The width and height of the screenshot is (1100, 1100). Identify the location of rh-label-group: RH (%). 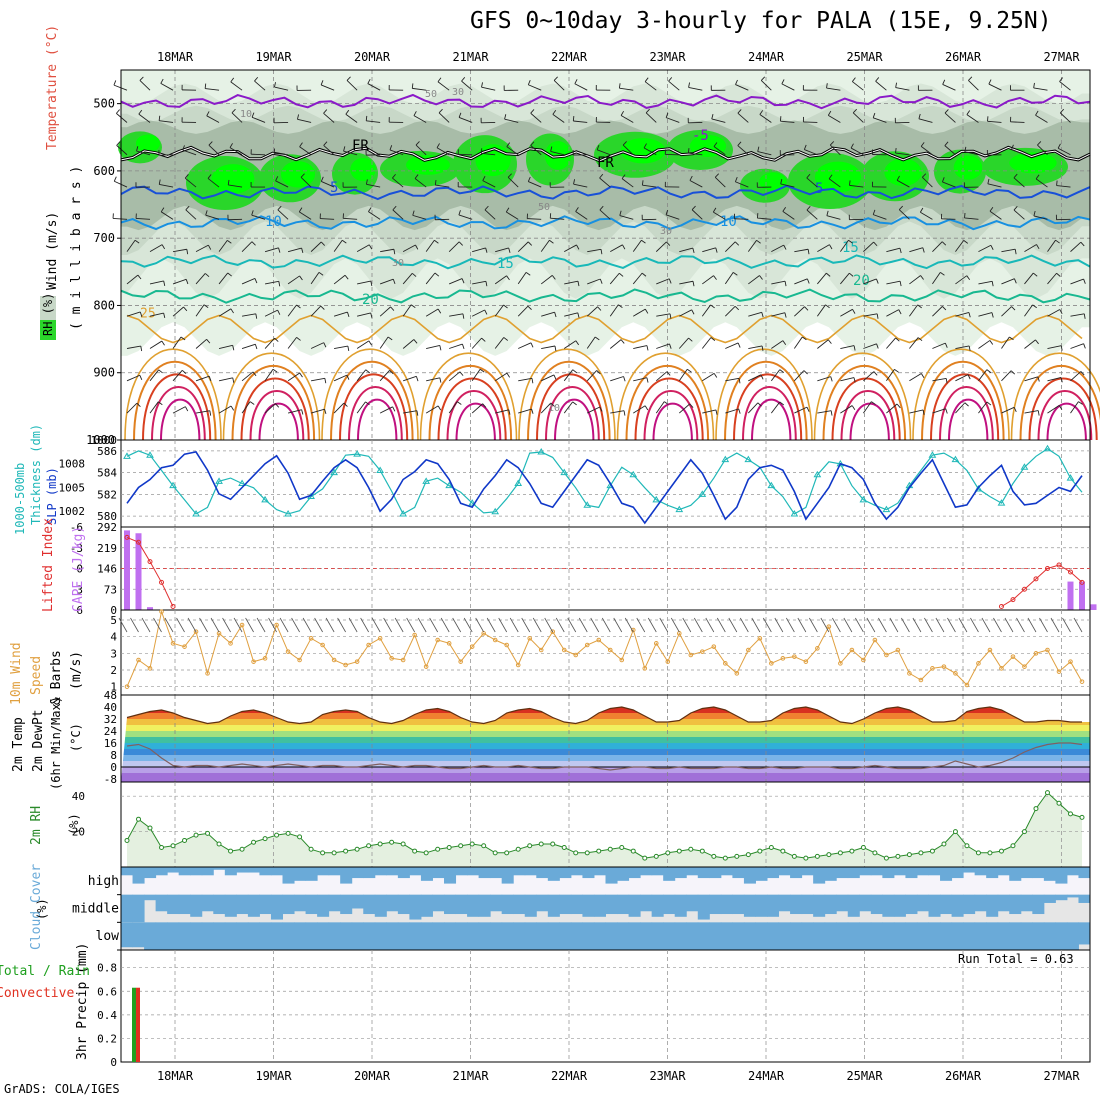
(48, 316).